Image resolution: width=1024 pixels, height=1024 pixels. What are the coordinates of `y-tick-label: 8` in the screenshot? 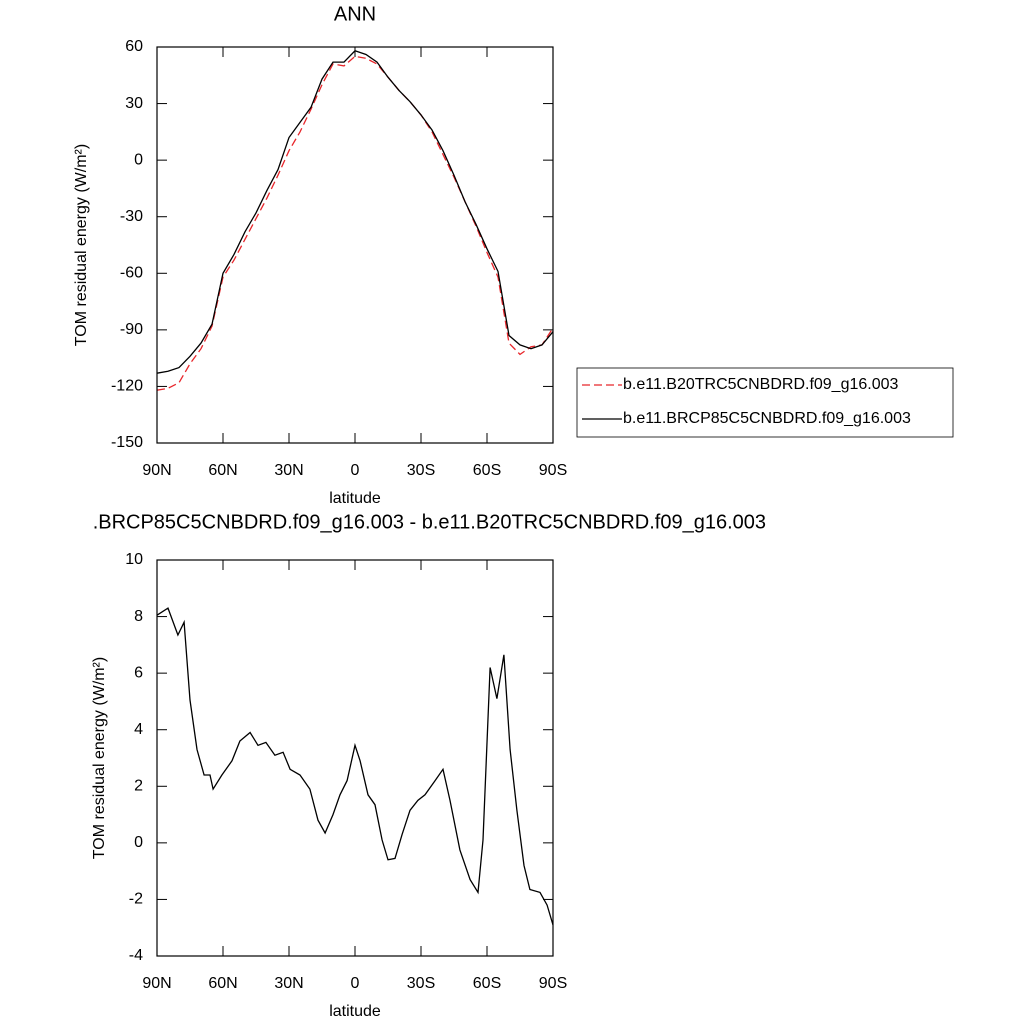 It's located at (138, 616).